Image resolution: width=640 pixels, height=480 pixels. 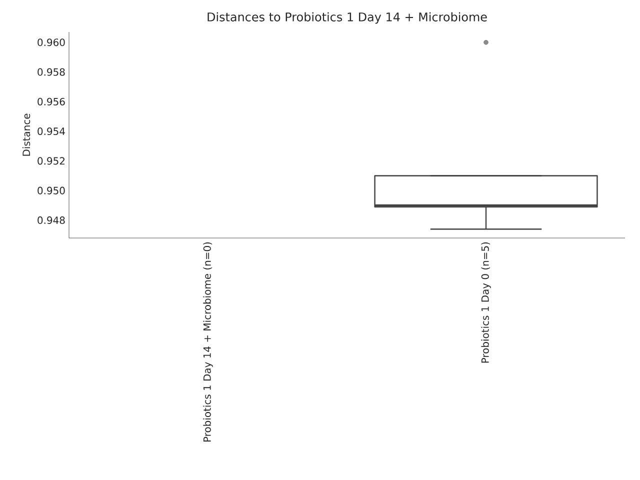 I want to click on y-tick-label: 0.958, so click(x=51, y=72).